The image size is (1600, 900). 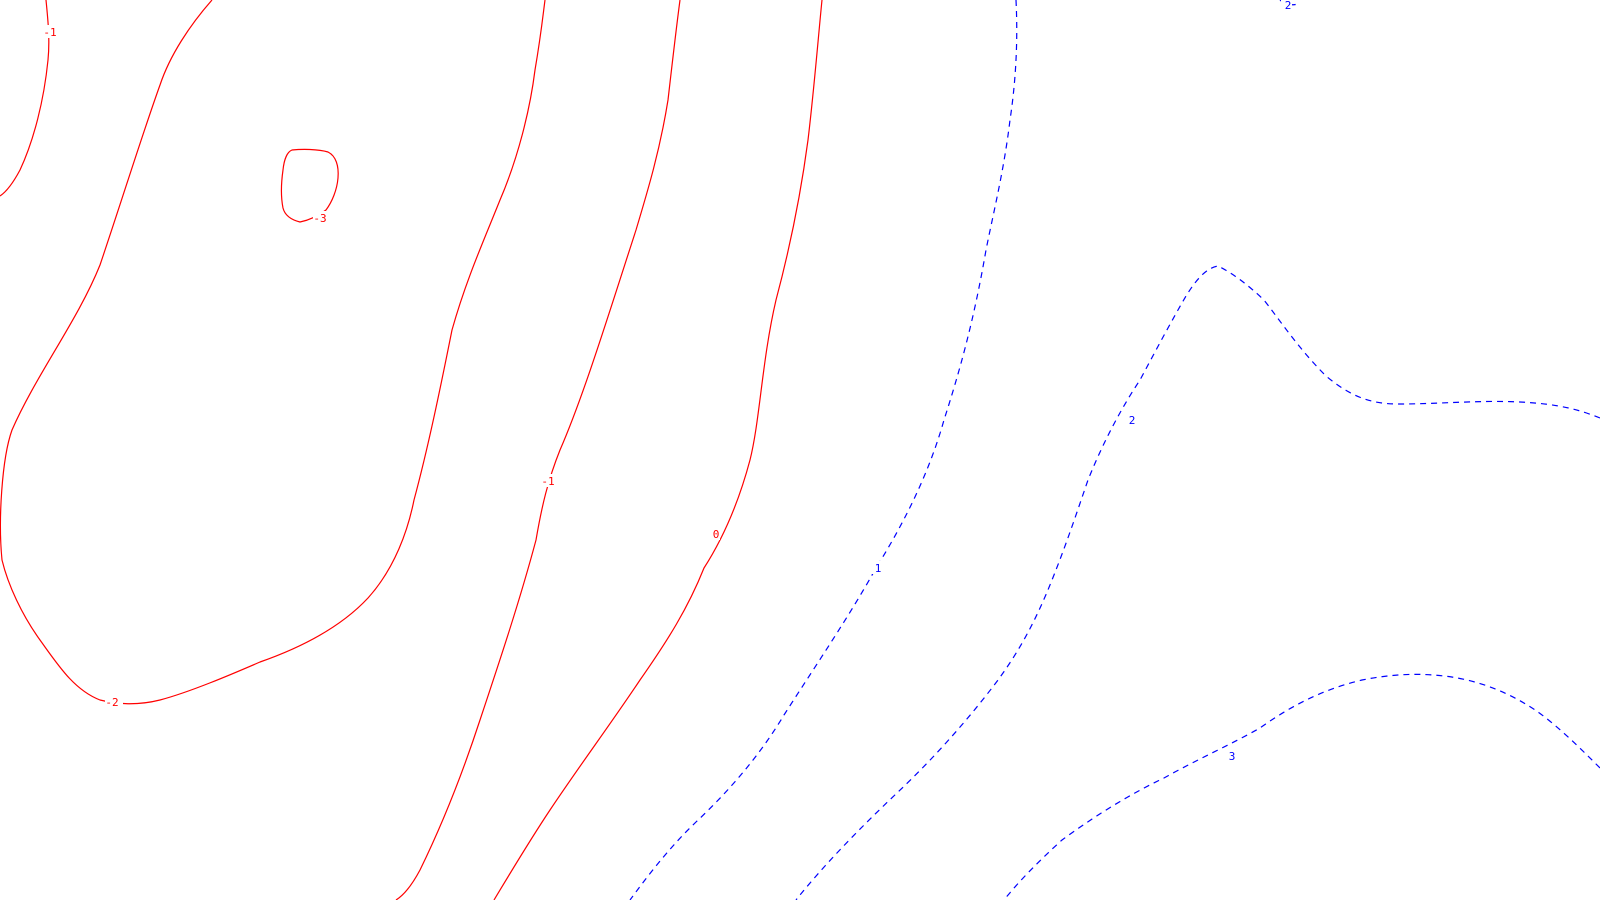 I want to click on contour-label: 0, so click(x=716, y=534).